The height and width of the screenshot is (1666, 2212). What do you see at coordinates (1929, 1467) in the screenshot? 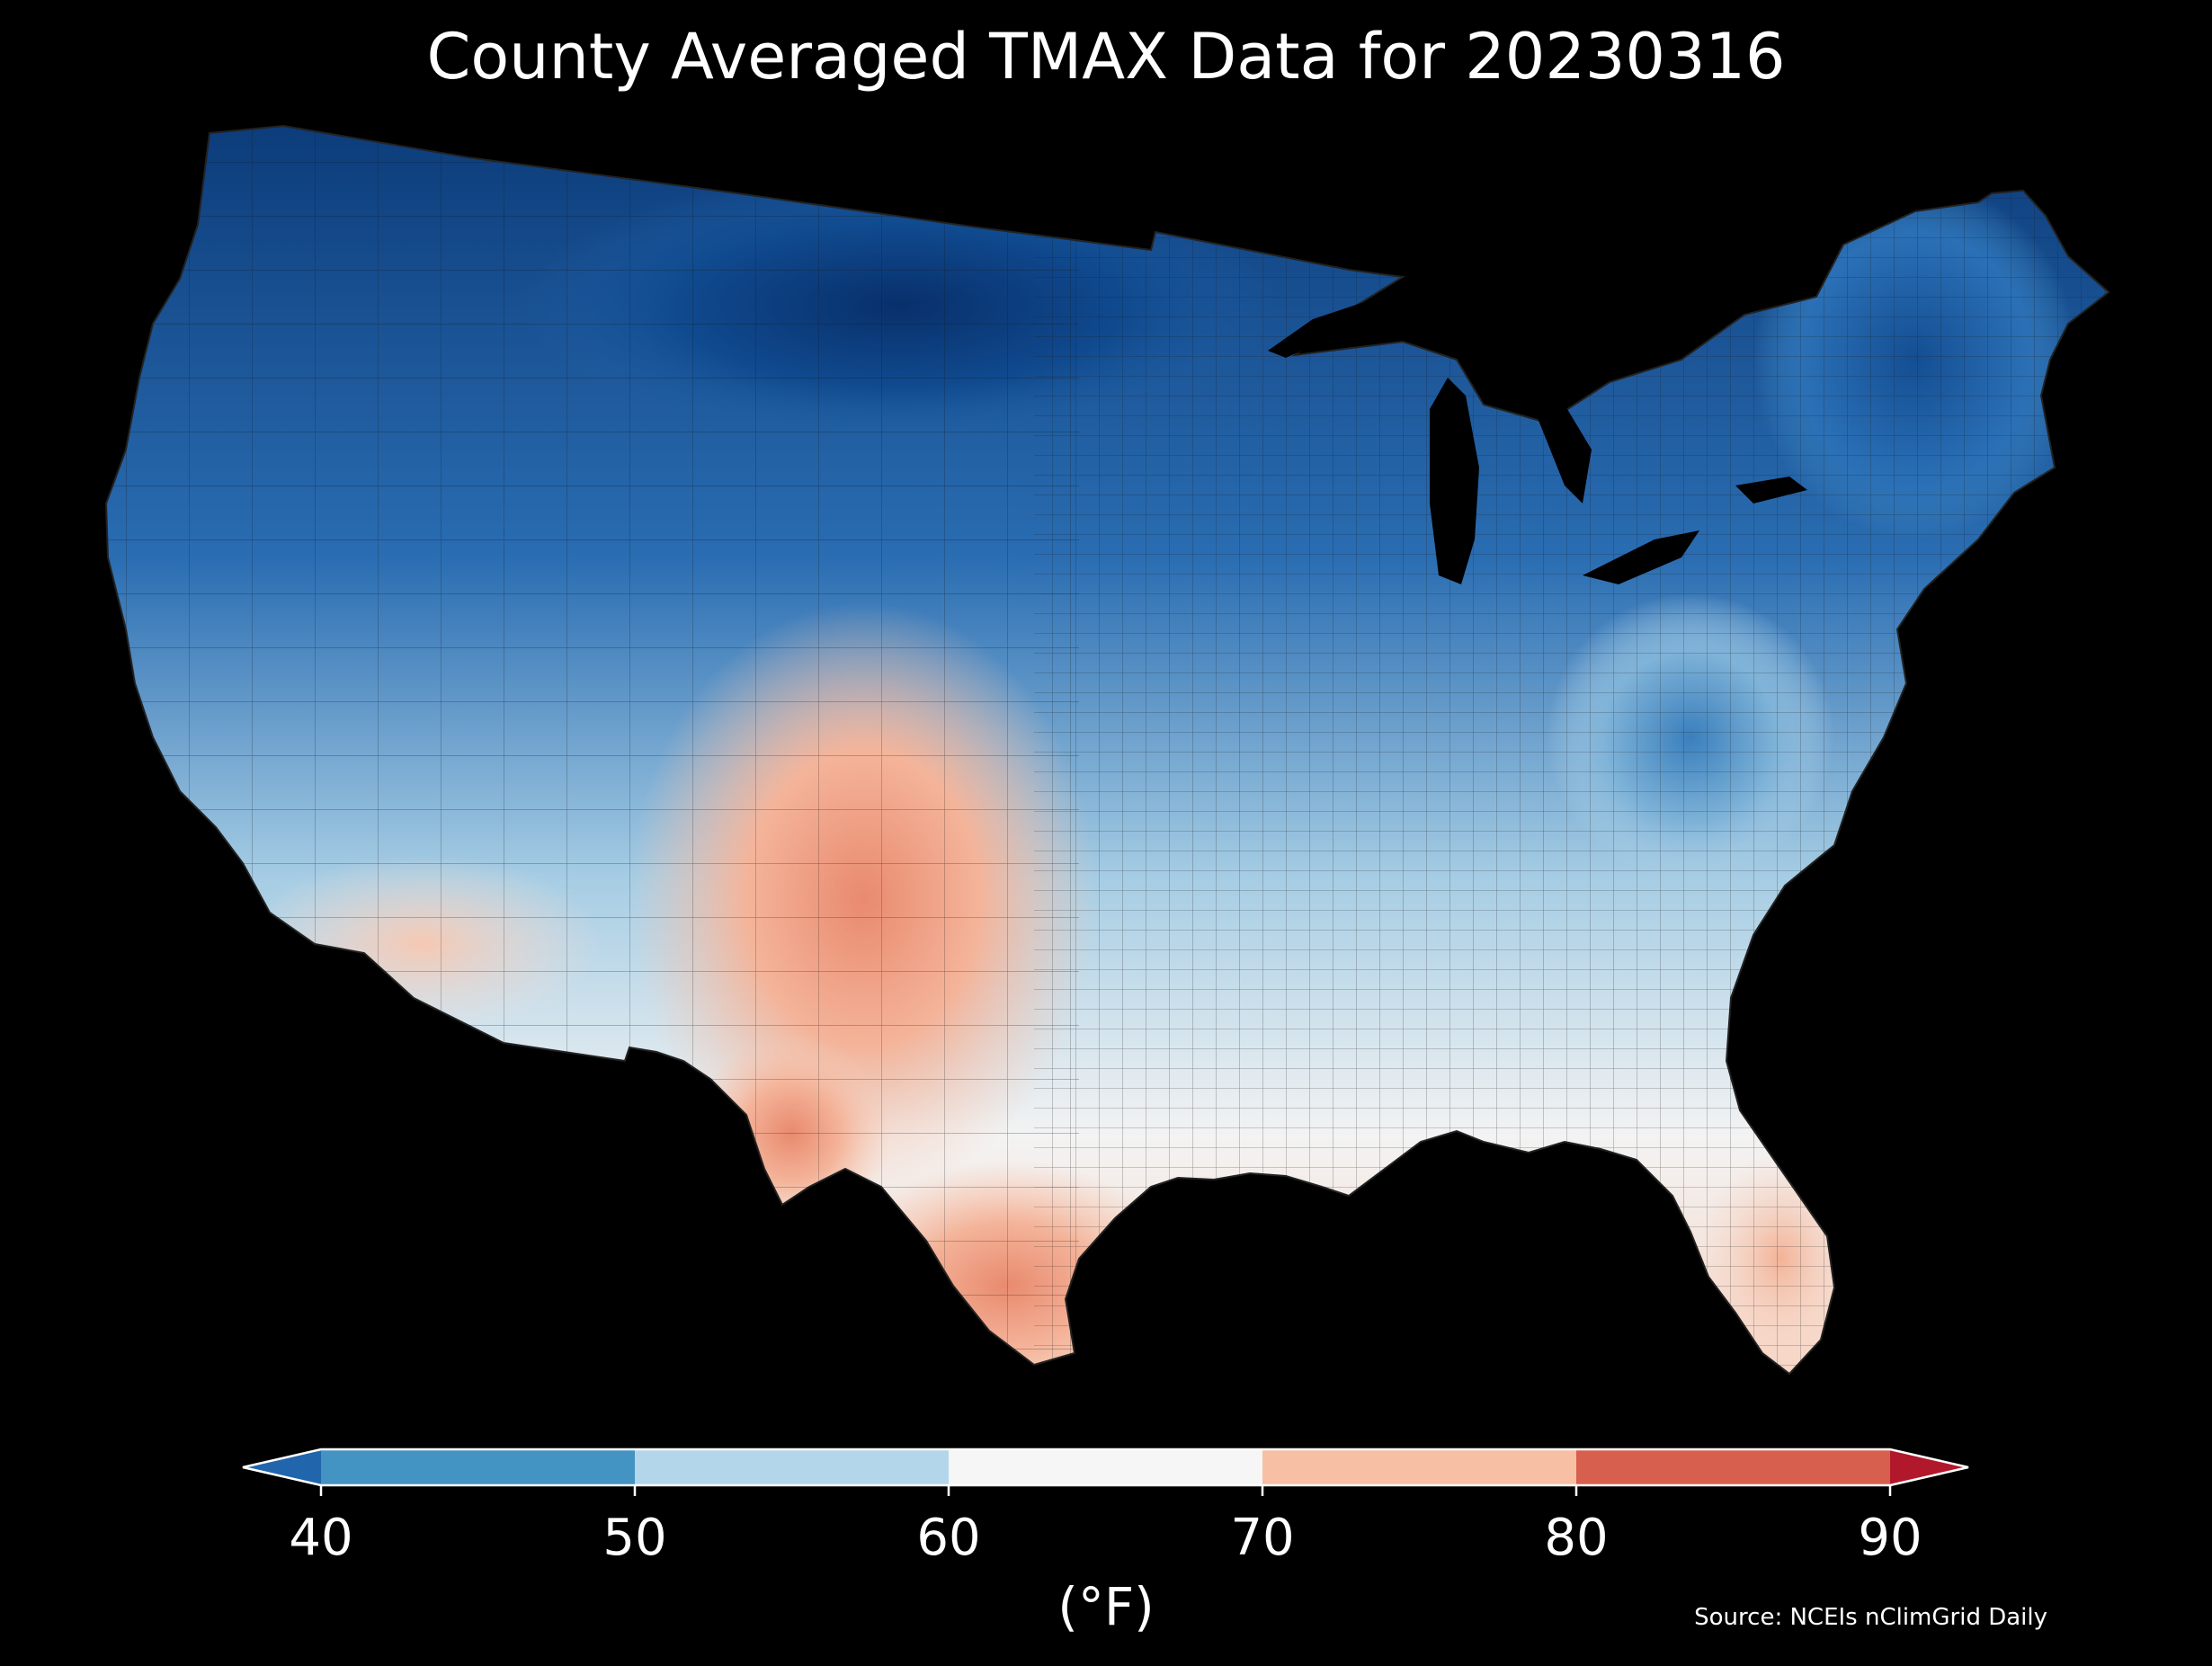
I see `colorbar-over-arrow` at bounding box center [1929, 1467].